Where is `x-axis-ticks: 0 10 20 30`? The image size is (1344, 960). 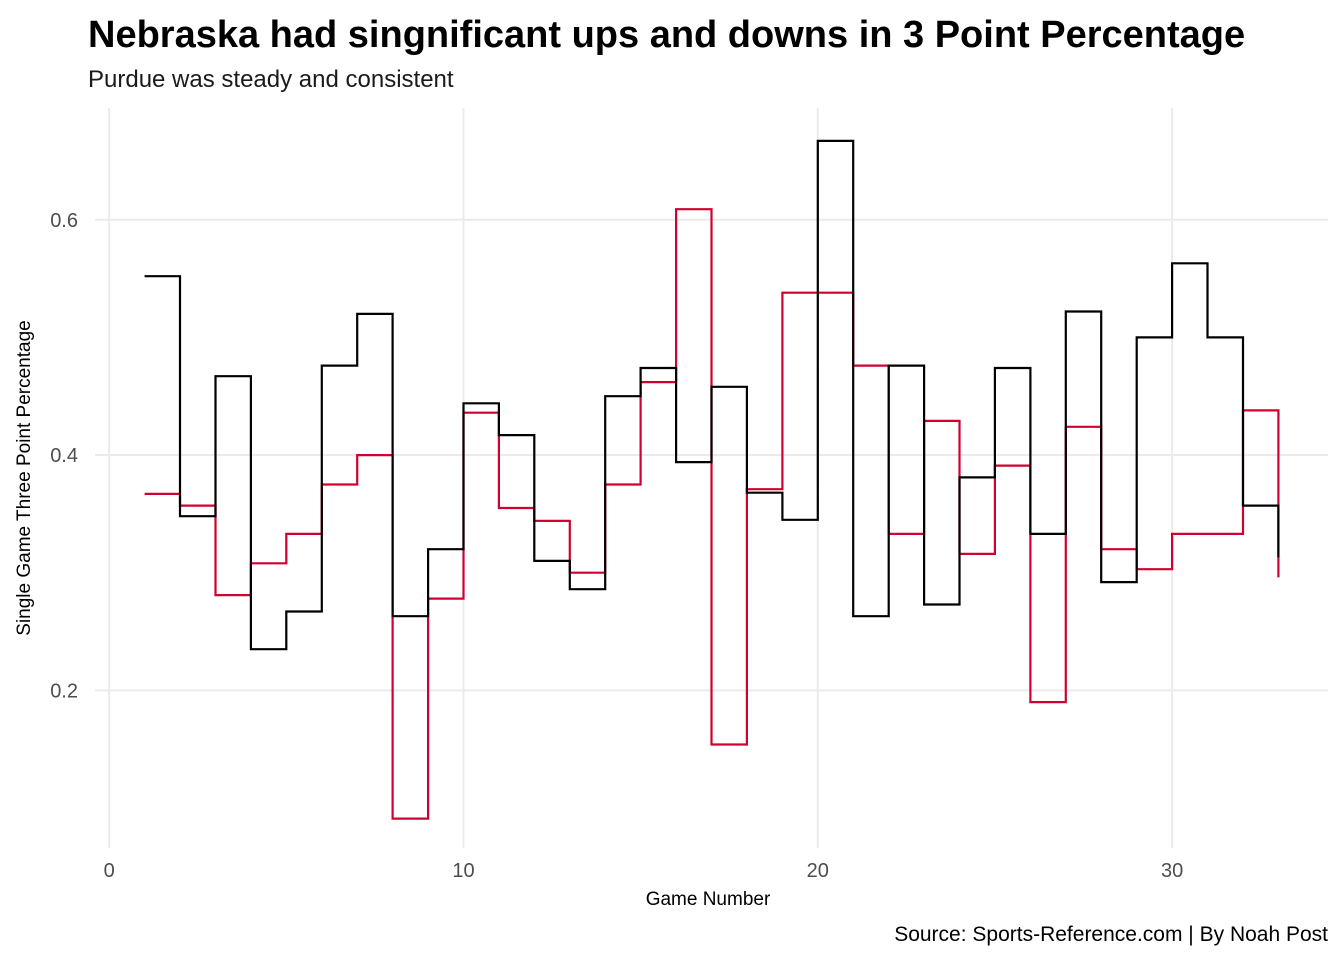
x-axis-ticks: 0 10 20 30 is located at coordinates (644, 871).